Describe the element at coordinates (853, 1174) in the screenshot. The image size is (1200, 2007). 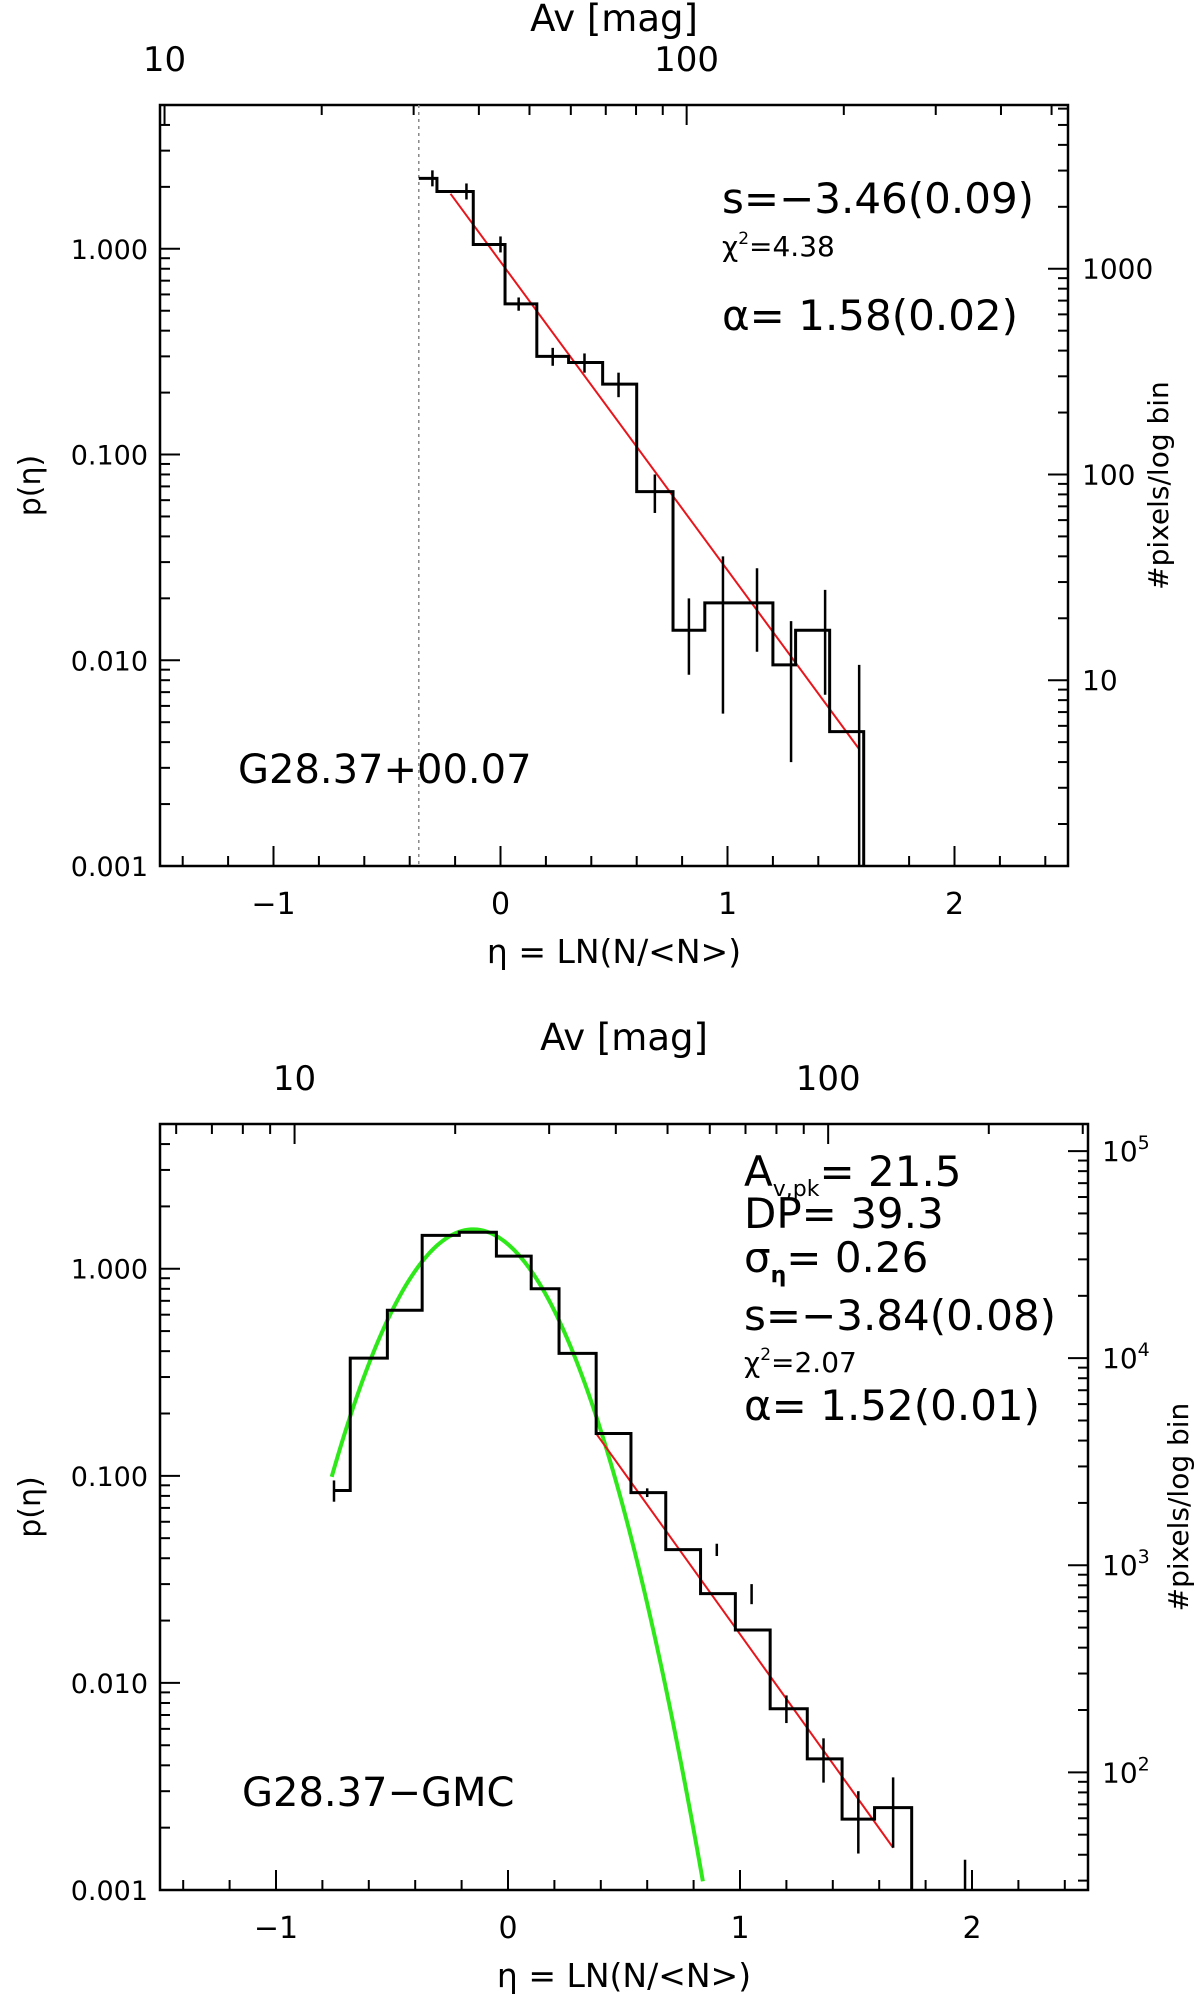
I see `av-pk-annotation: Av,pk= 21.5` at that location.